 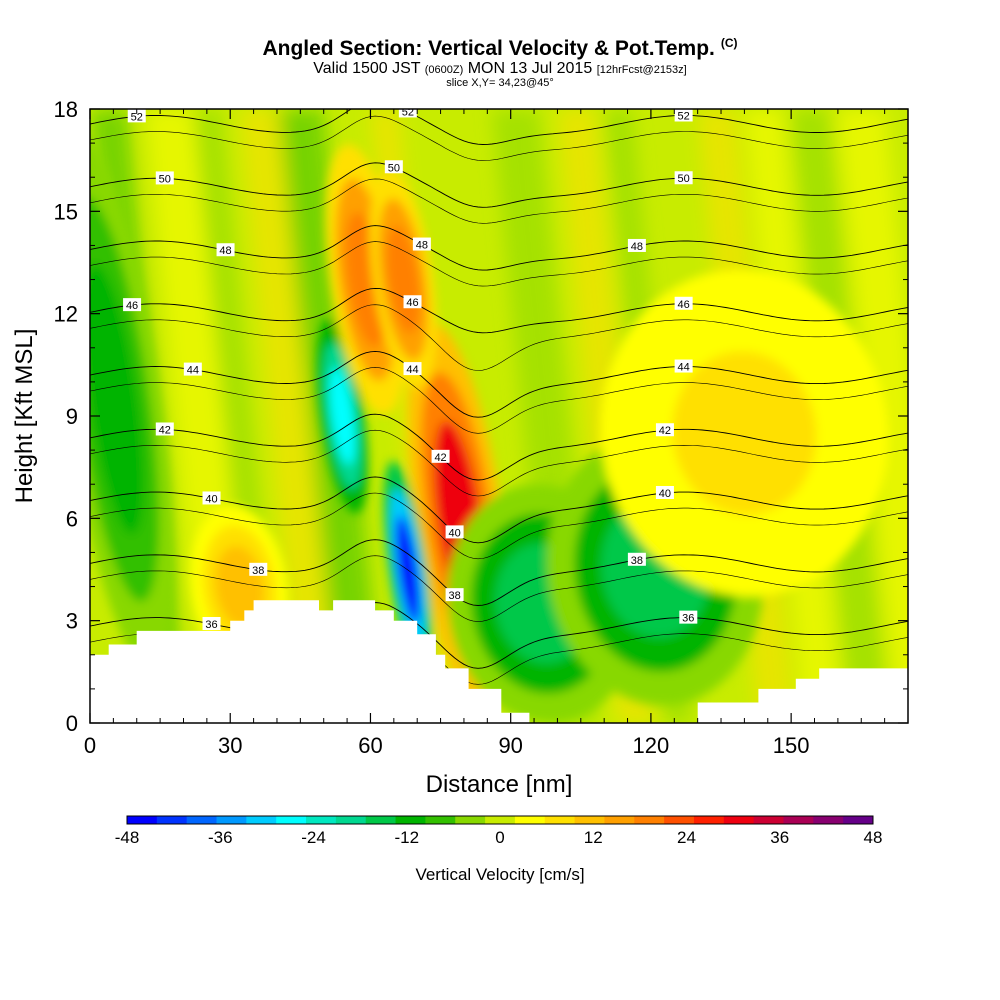 I want to click on y-tick-label: 12, so click(x=66, y=314).